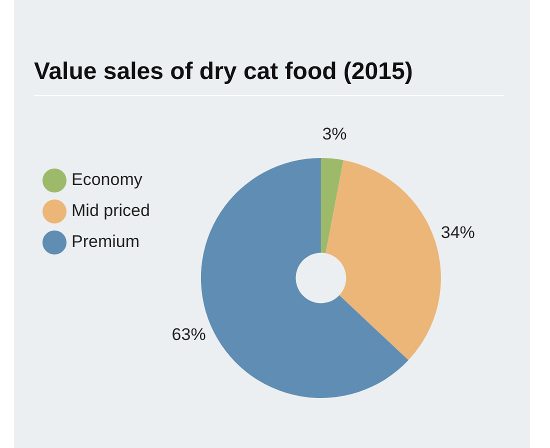  What do you see at coordinates (223, 72) in the screenshot?
I see `chart-title: Value sales of dry cat food (2015)` at bounding box center [223, 72].